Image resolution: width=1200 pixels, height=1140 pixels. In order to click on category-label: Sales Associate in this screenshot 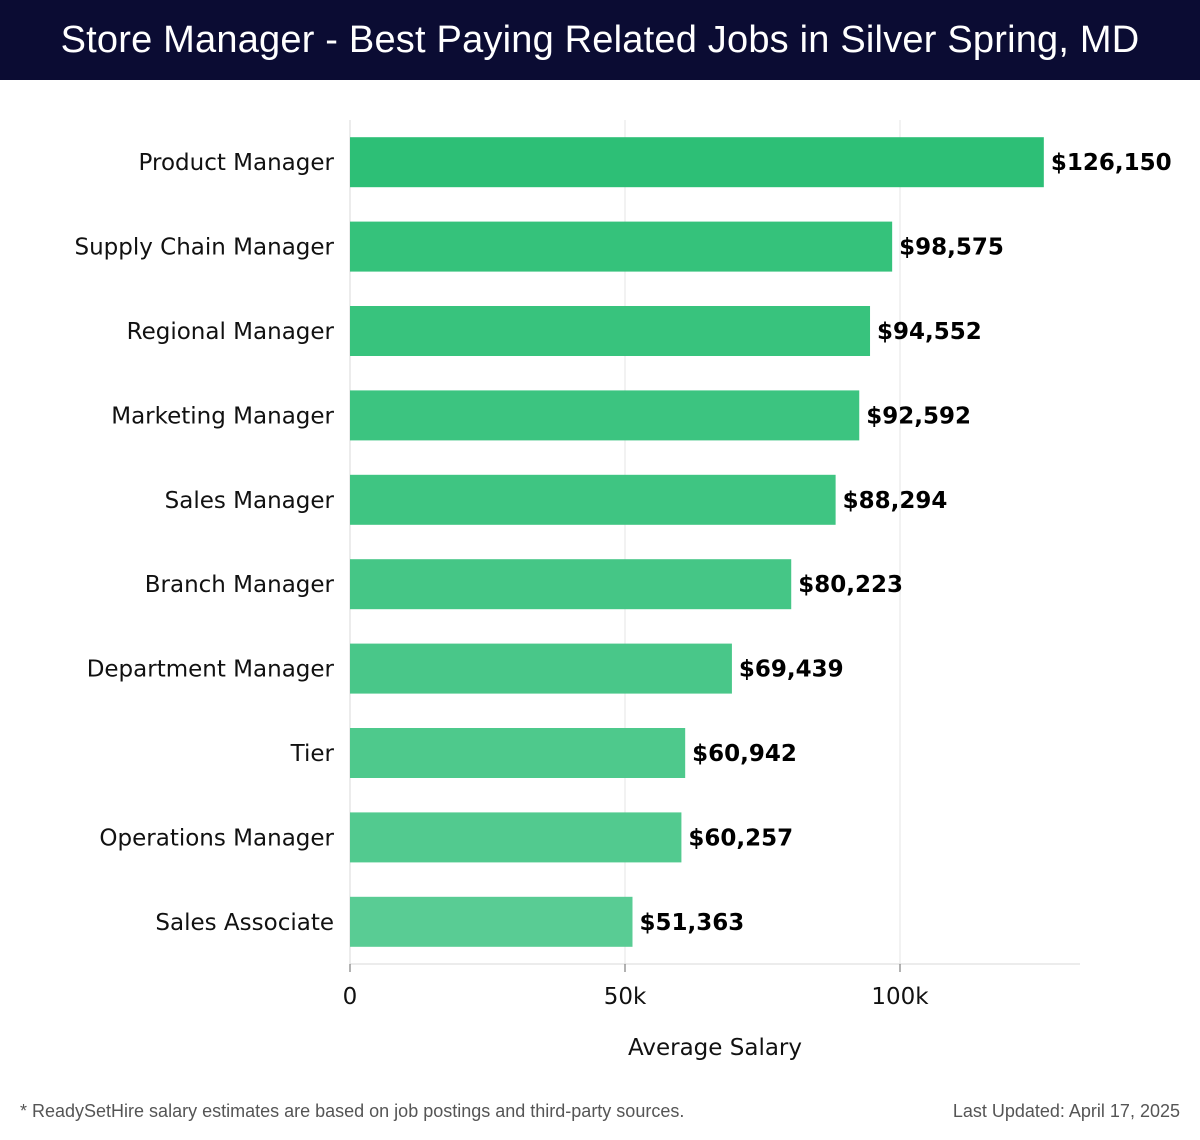, I will do `click(244, 923)`.